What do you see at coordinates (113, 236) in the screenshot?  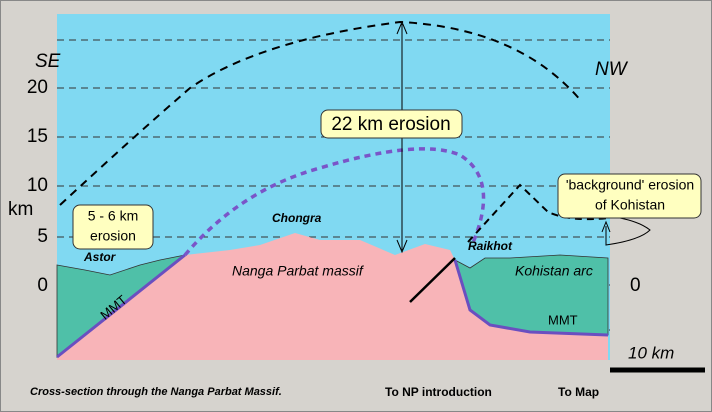 I see `erosion-label: erosion` at bounding box center [113, 236].